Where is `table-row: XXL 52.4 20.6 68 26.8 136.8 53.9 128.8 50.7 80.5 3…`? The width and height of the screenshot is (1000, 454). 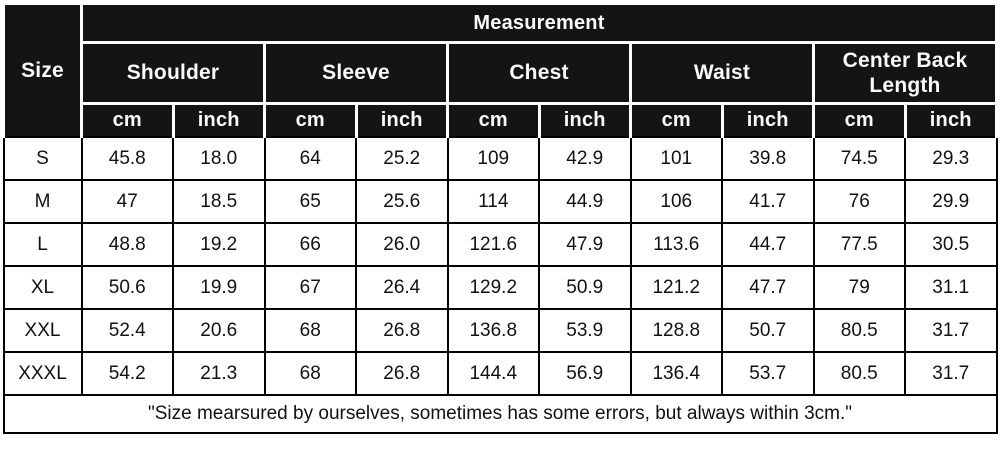 table-row: XXL 52.4 20.6 68 26.8 136.8 53.9 128.8 50.7 80.5 3… is located at coordinates (500, 330).